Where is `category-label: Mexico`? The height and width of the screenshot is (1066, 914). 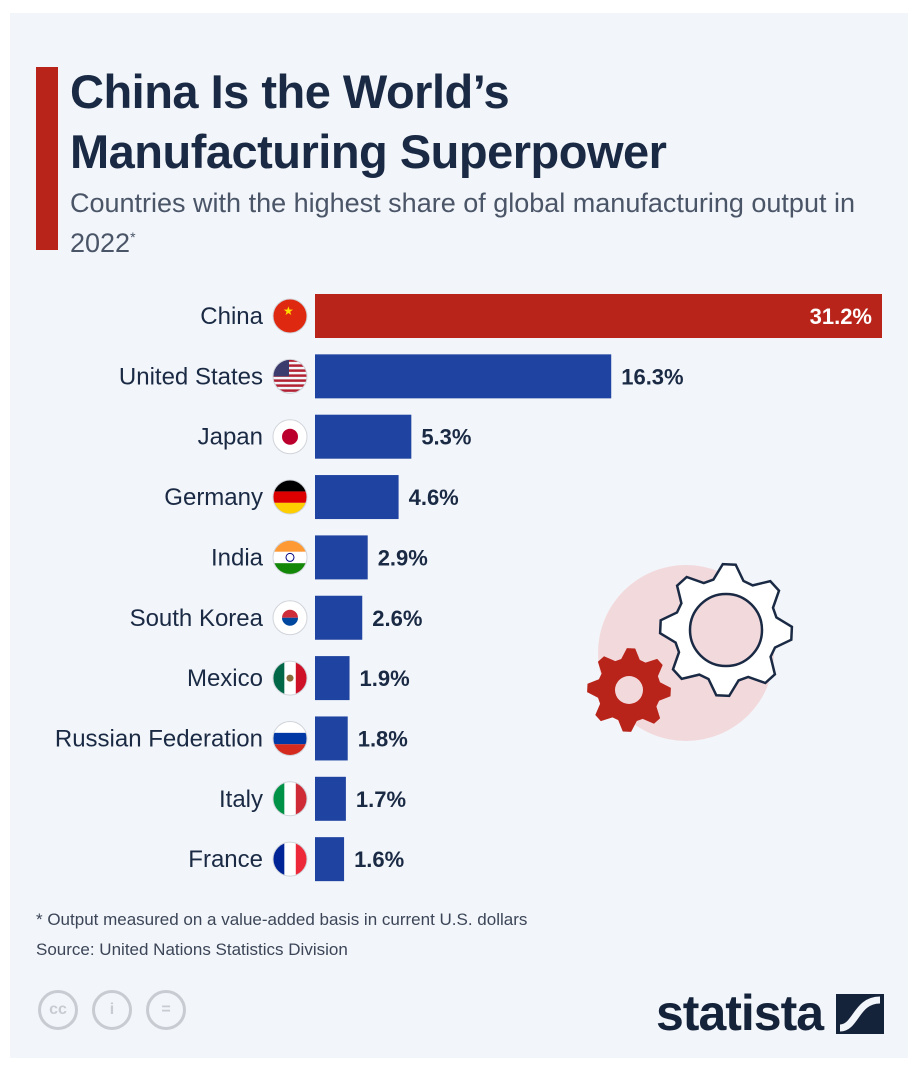 category-label: Mexico is located at coordinates (225, 678).